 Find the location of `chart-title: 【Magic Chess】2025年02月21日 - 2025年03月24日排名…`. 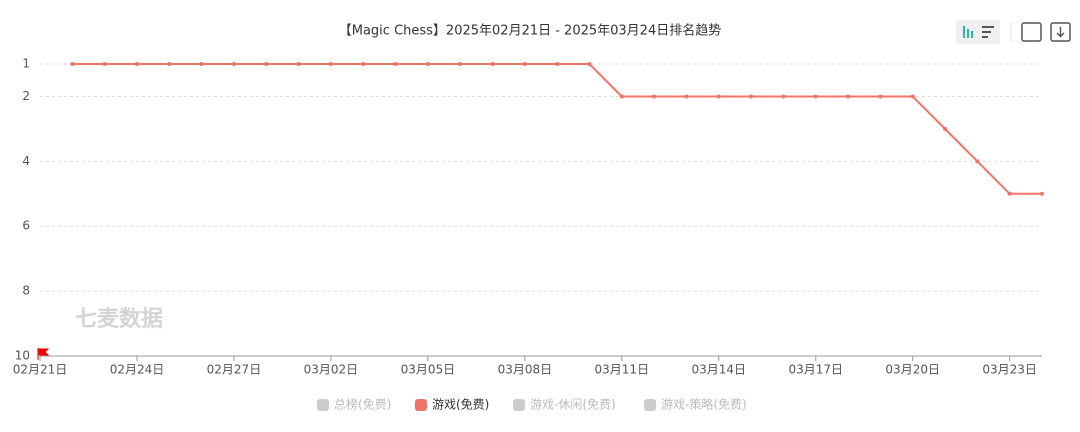

chart-title: 【Magic Chess】2025年02月21日 - 2025年03月24日排名… is located at coordinates (530, 31).